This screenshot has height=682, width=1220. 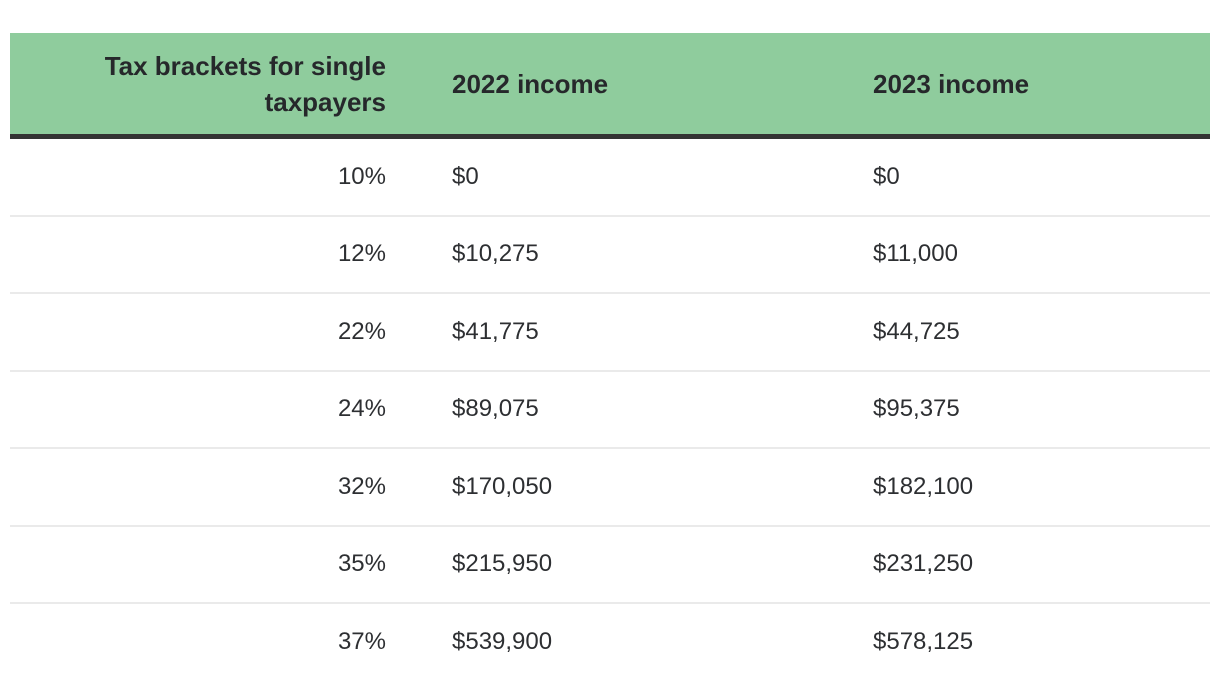 I want to click on table-row: 32% $170,050 $182,100, so click(x=610, y=487).